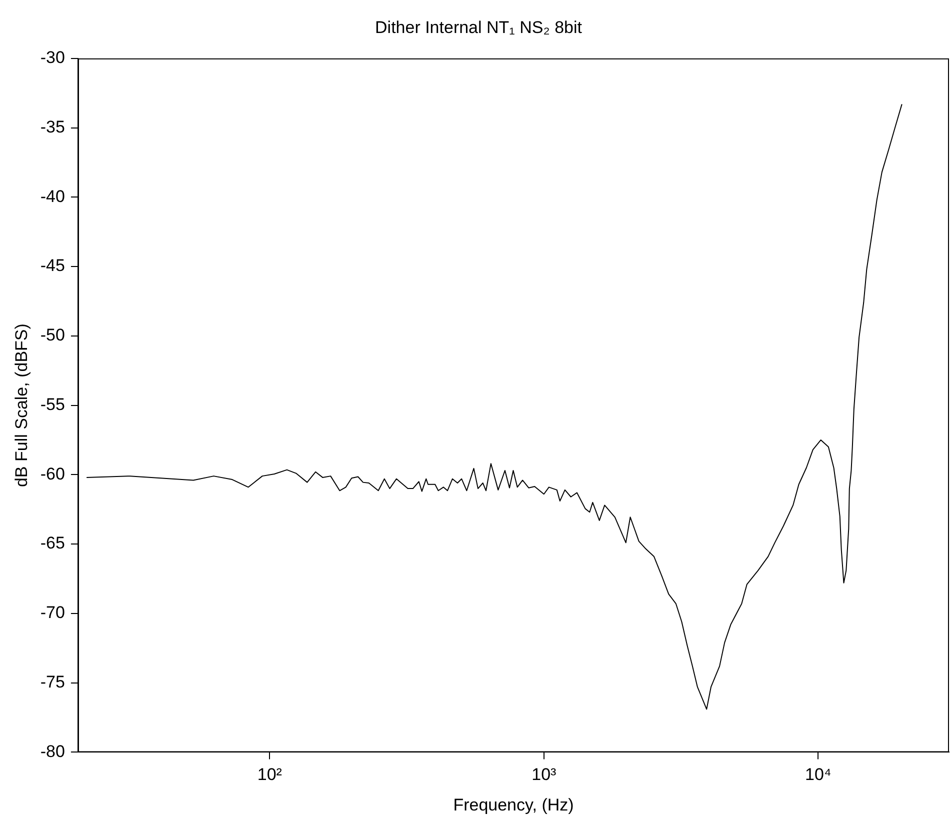 Image resolution: width=952 pixels, height=826 pixels. What do you see at coordinates (52, 474) in the screenshot?
I see `y-tick-label: -60` at bounding box center [52, 474].